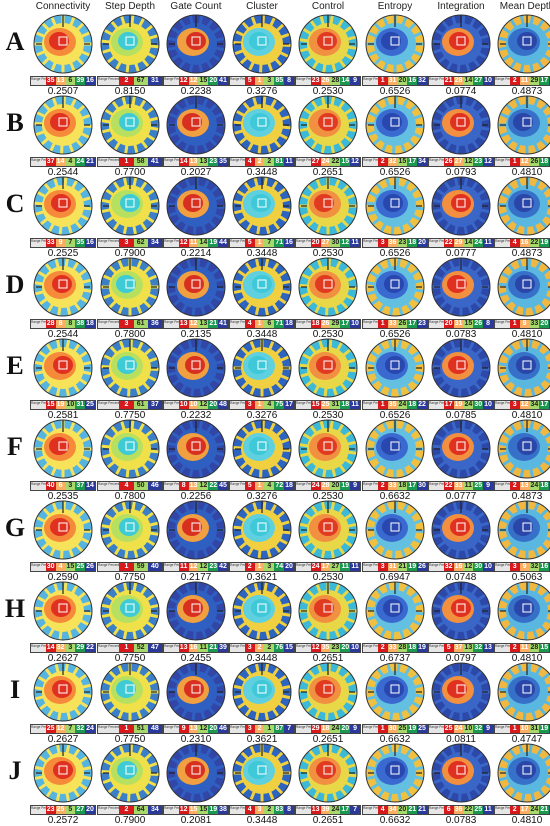  Describe the element at coordinates (130, 577) in the screenshot. I see `metric-value: 0.7750` at that location.